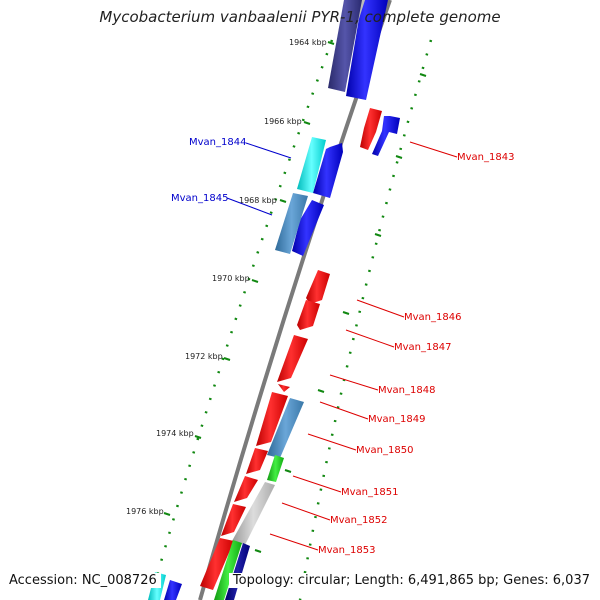  What do you see at coordinates (485, 157) in the screenshot?
I see `gene-label-mvan-1843: Mvan_1843` at bounding box center [485, 157].